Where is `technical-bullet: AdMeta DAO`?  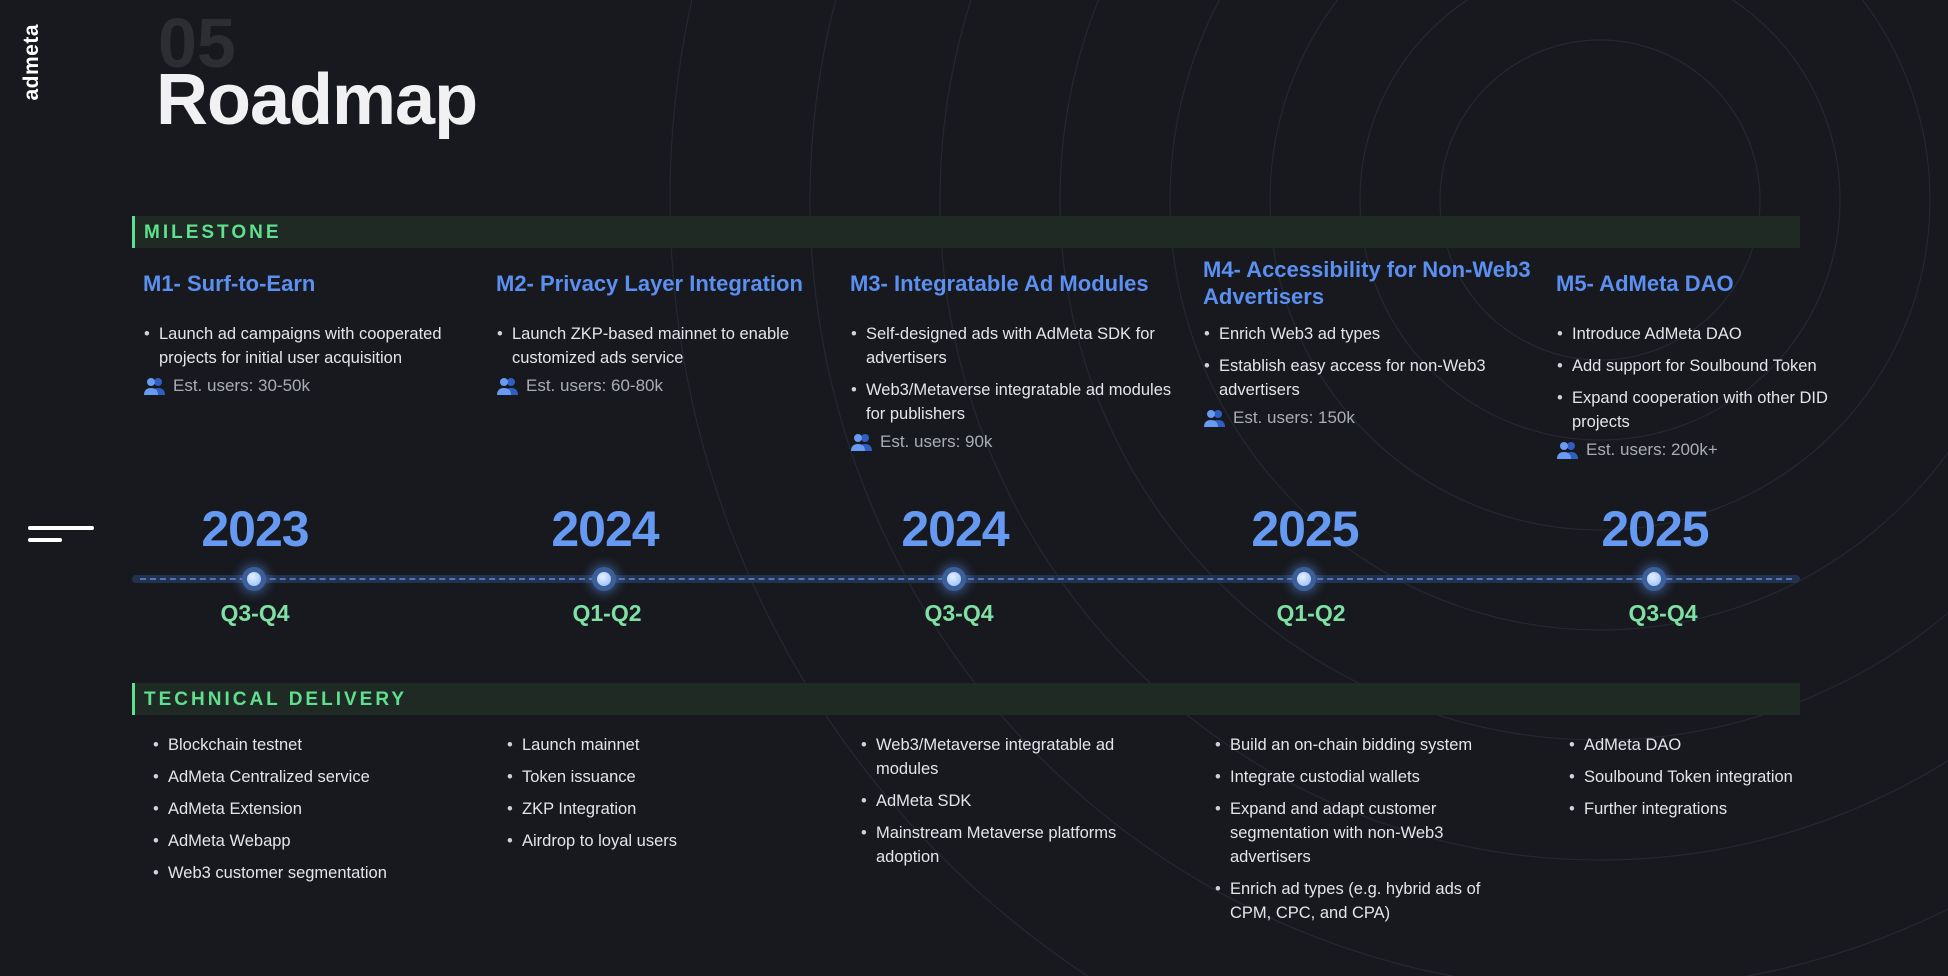 technical-bullet: AdMeta DAO is located at coordinates (1718, 745).